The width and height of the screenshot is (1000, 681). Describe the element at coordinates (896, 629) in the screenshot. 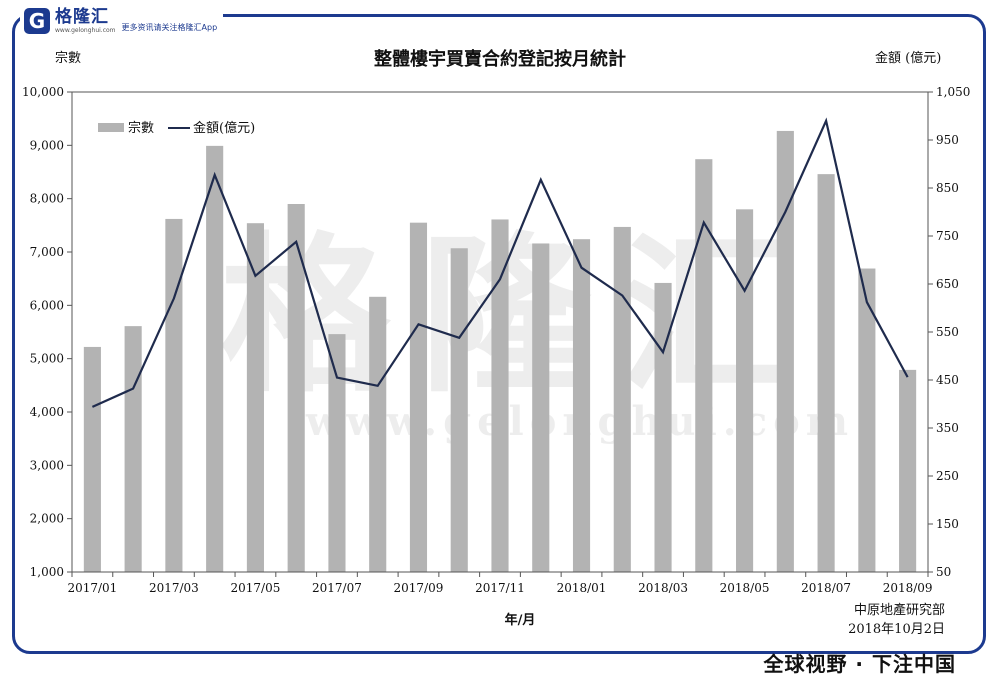

I see `source-date: 2018年10月2日` at that location.